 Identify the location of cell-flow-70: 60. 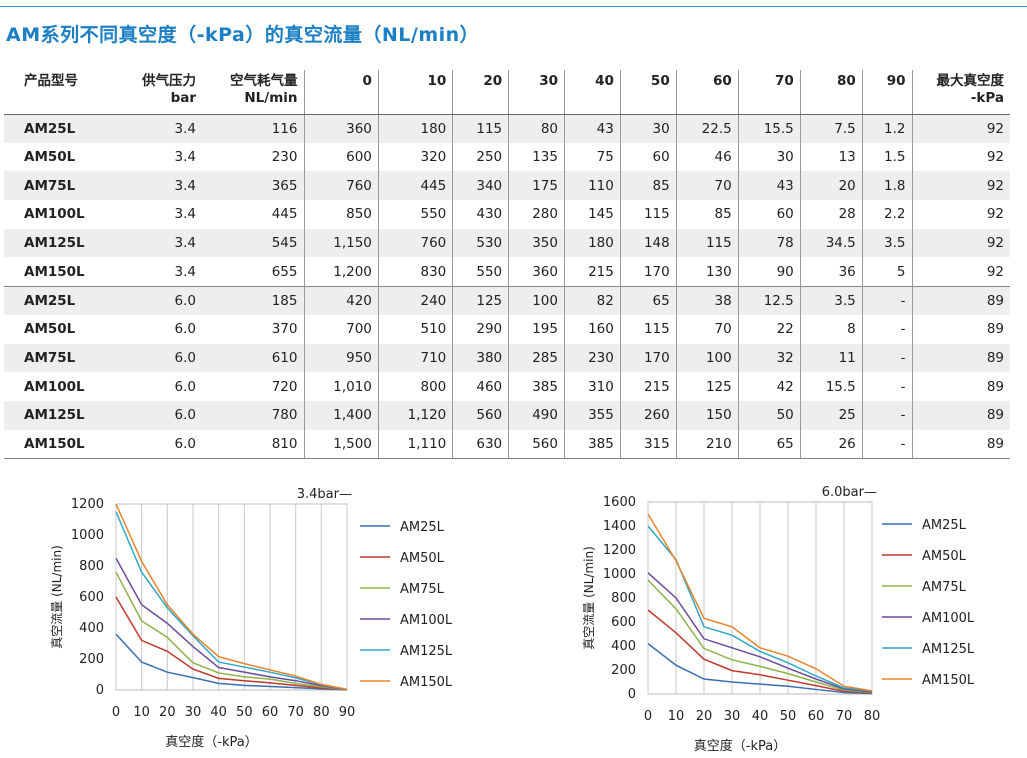
(769, 214).